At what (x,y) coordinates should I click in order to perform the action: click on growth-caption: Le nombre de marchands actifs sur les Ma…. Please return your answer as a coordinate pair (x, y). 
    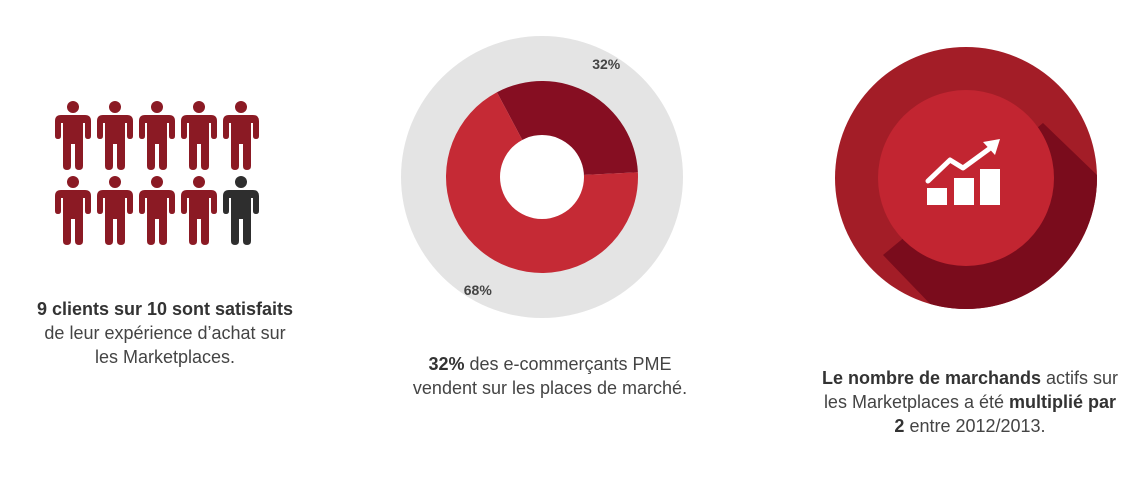
    Looking at the image, I should click on (970, 402).